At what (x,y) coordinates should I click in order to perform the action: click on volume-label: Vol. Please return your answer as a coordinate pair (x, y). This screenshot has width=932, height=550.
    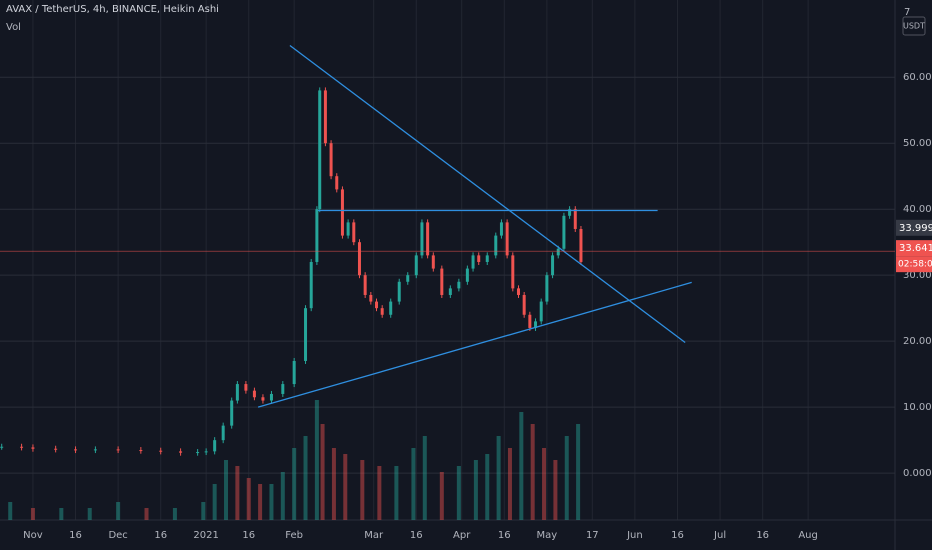
    Looking at the image, I should click on (13, 27).